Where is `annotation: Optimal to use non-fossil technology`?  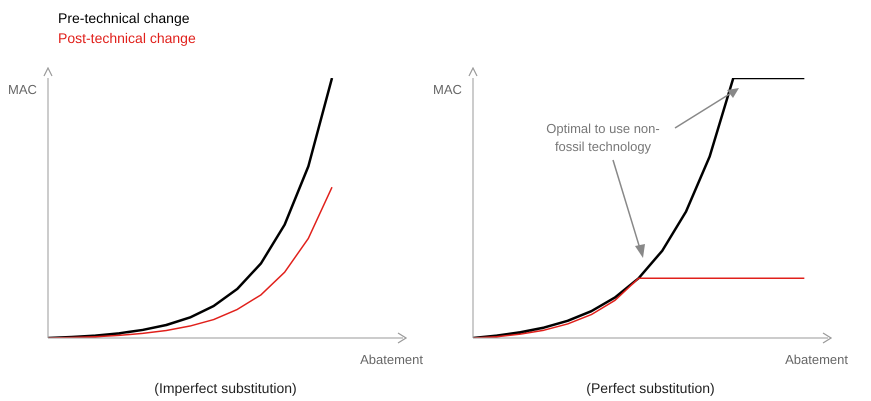
annotation: Optimal to use non-fossil technology is located at coordinates (603, 138).